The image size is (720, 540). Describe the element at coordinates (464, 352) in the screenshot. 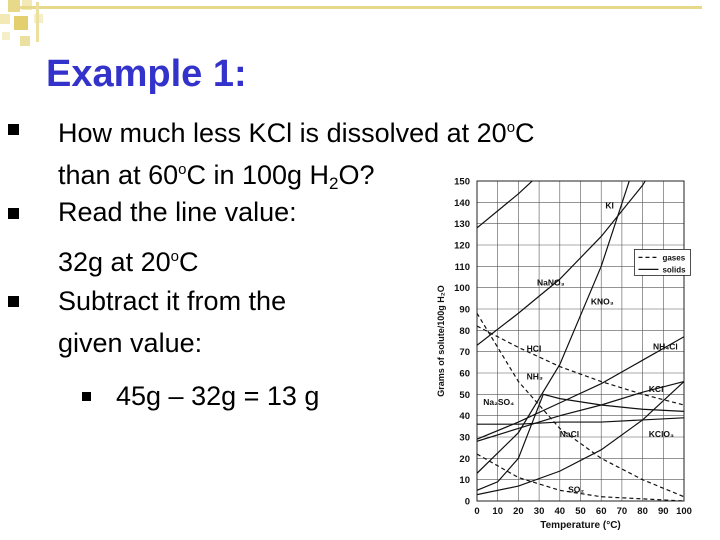

I see `y-tick-label: 70` at that location.